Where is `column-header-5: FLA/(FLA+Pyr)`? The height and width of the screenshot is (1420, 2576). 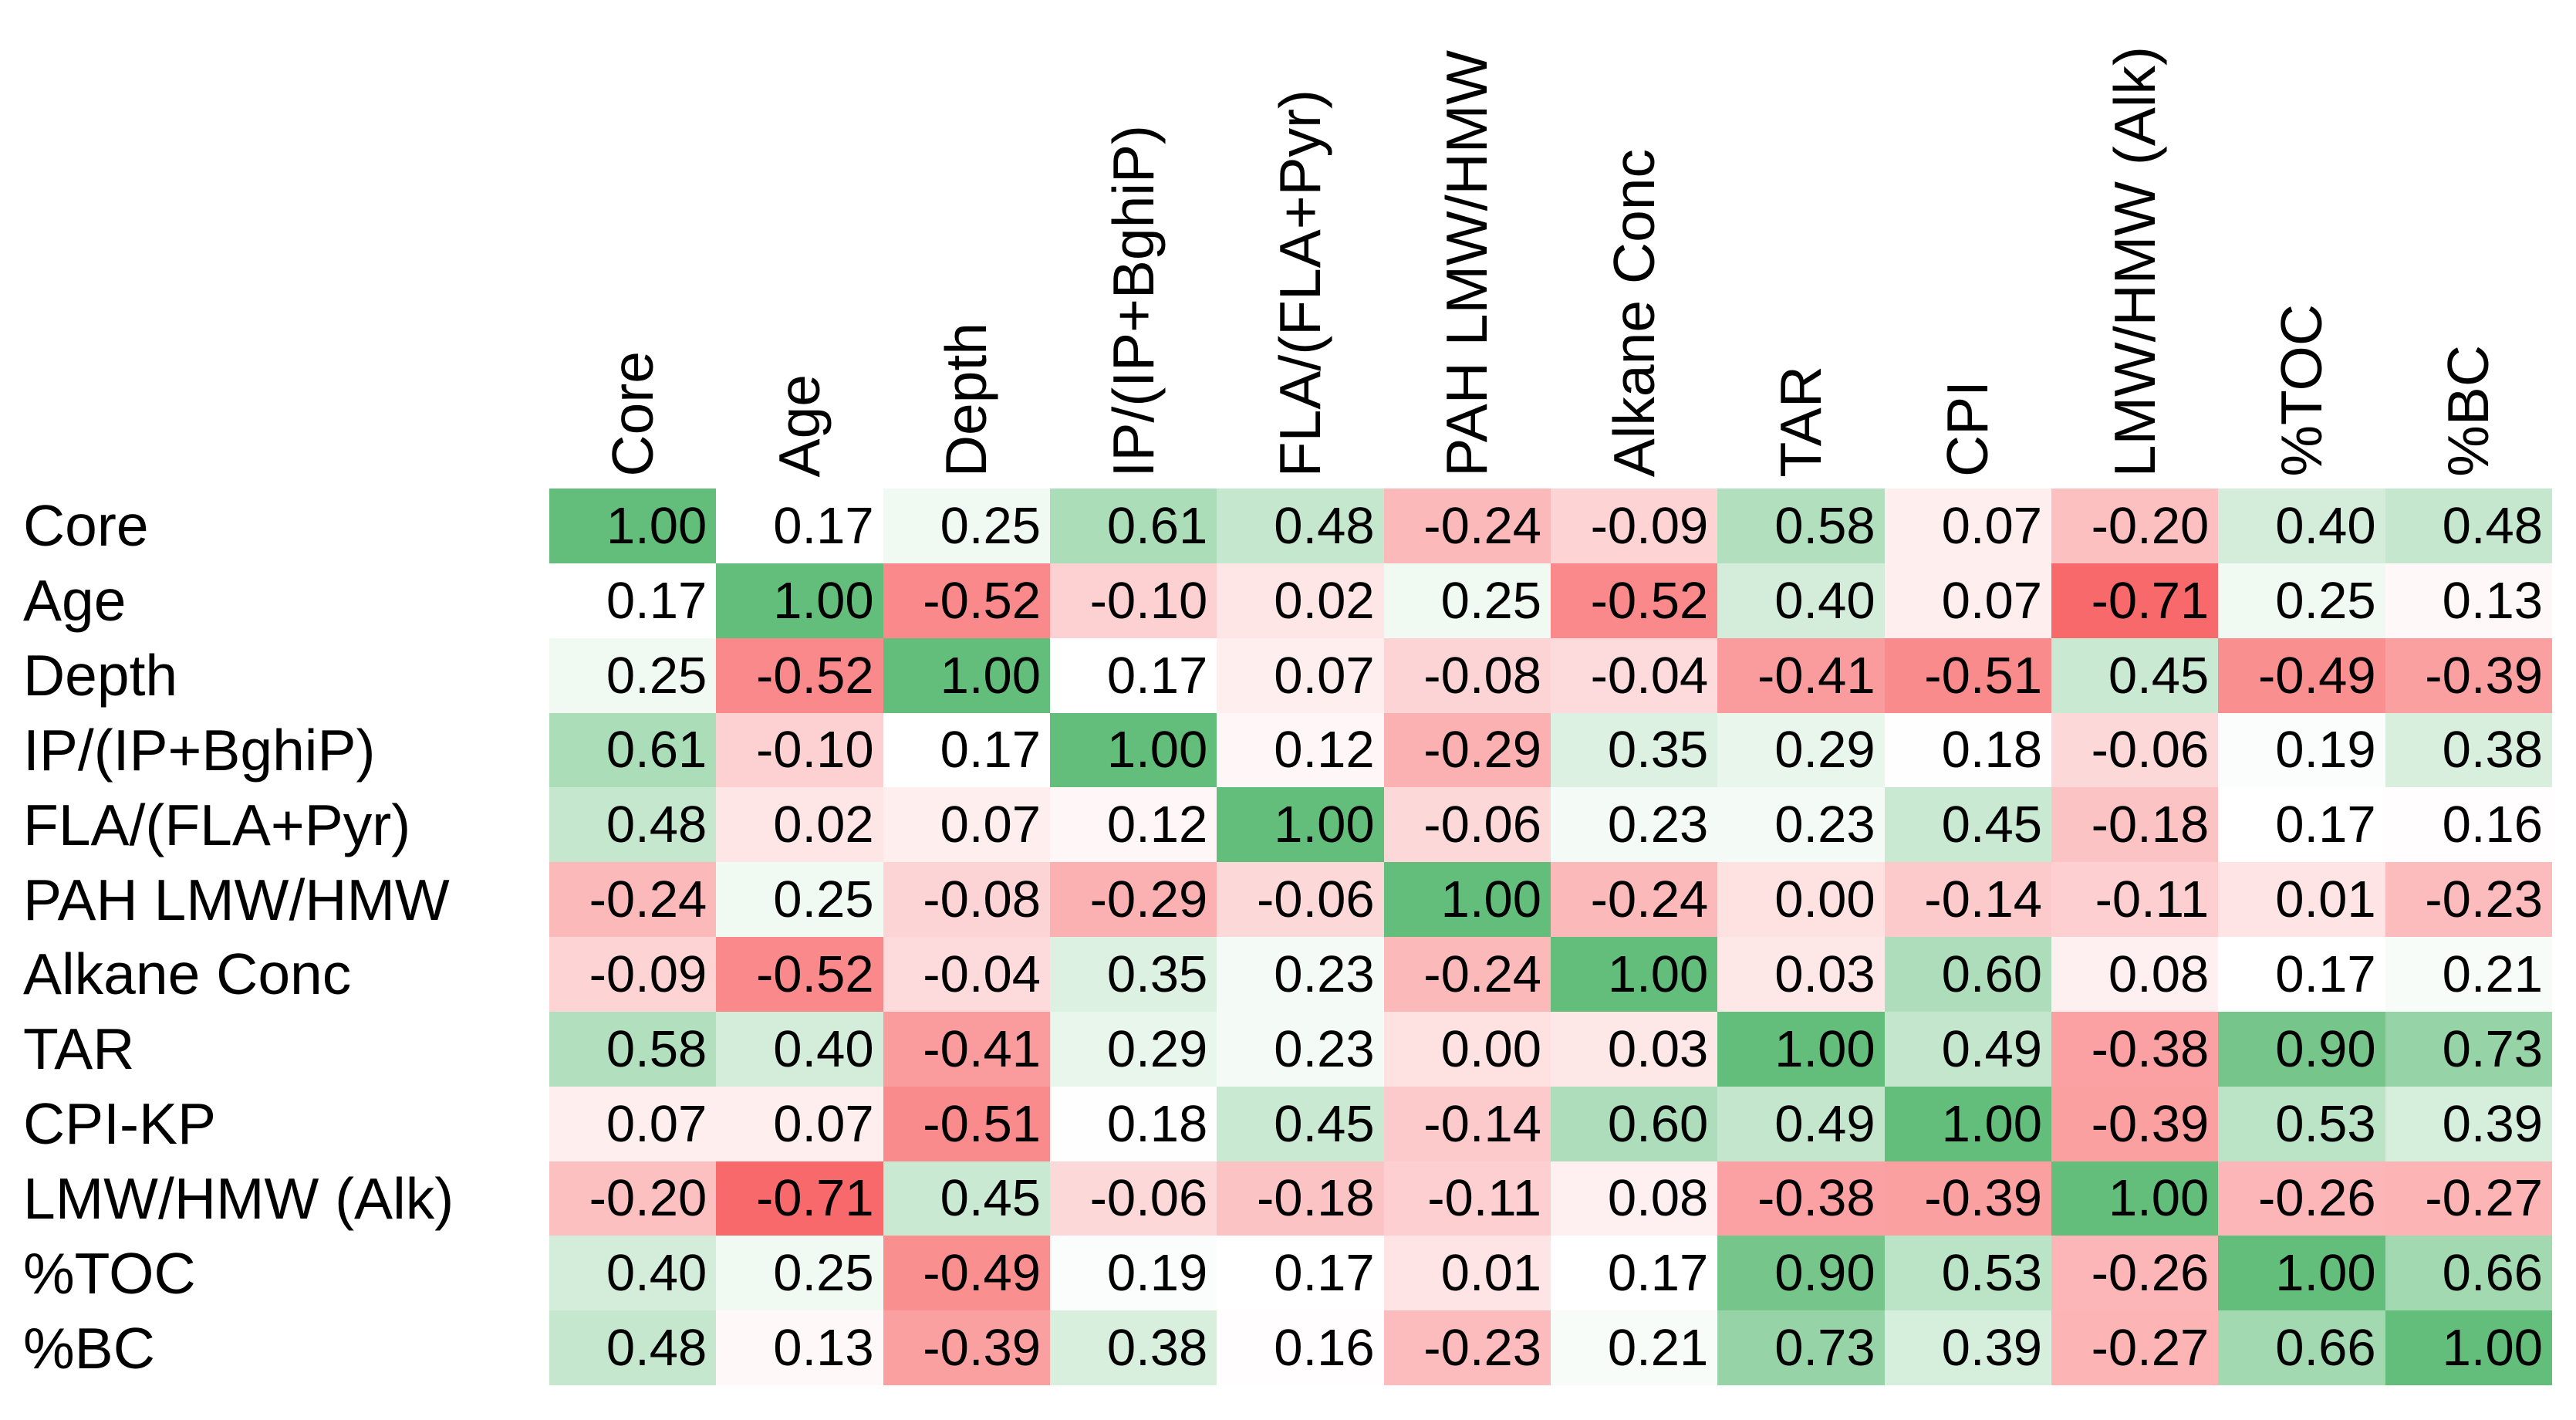 column-header-5: FLA/(FLA+Pyr) is located at coordinates (1300, 243).